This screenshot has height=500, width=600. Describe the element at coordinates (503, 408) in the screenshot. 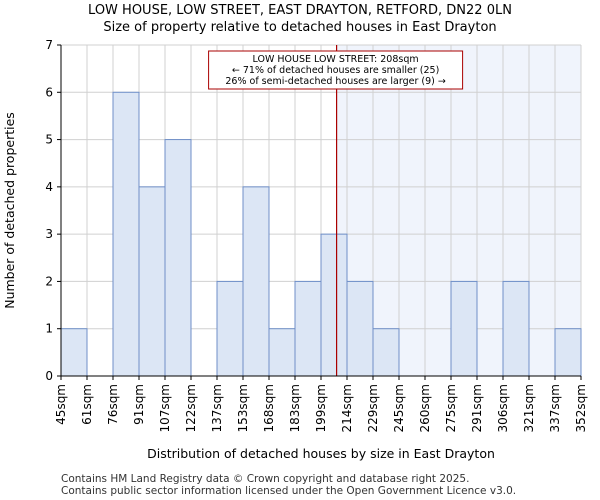

I see `x-tick-label: 306sqm` at that location.